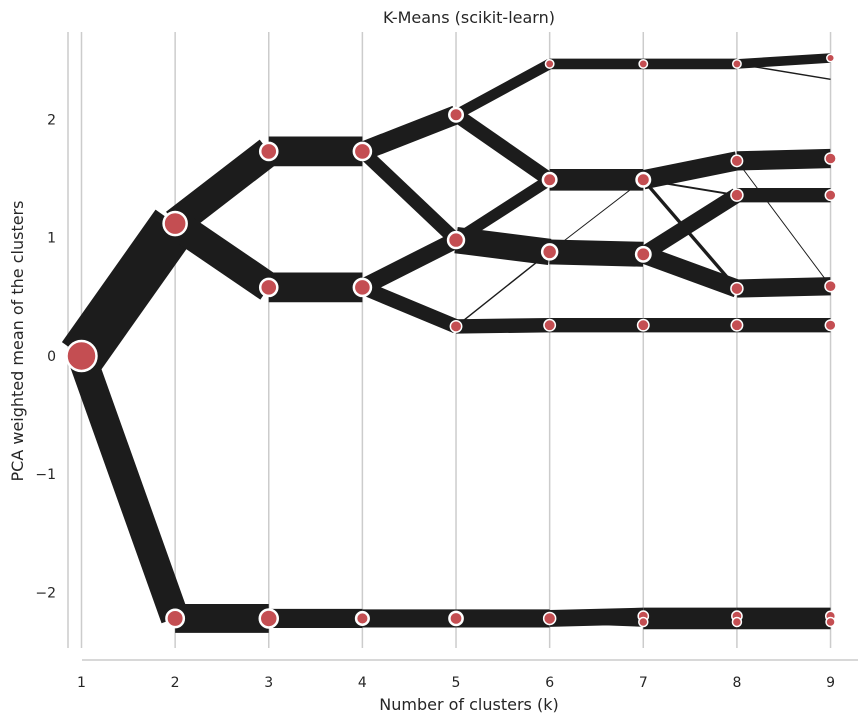 The image size is (868, 723). Describe the element at coordinates (783, 287) in the screenshot. I see `edge-8d-9e` at that location.